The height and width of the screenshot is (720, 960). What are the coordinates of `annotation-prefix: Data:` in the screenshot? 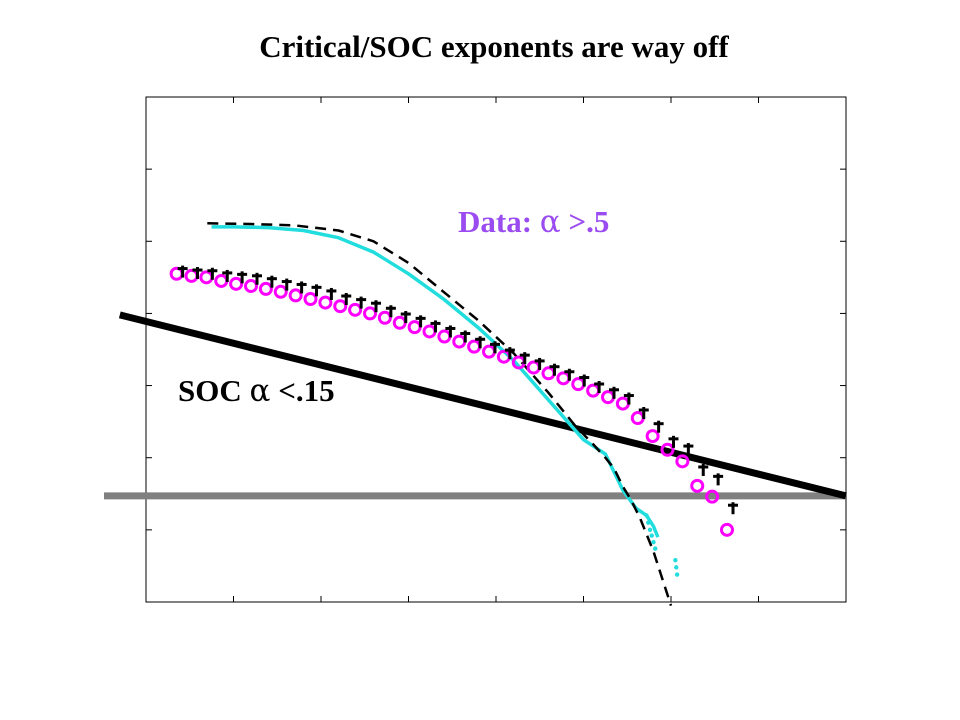 It's located at (499, 221).